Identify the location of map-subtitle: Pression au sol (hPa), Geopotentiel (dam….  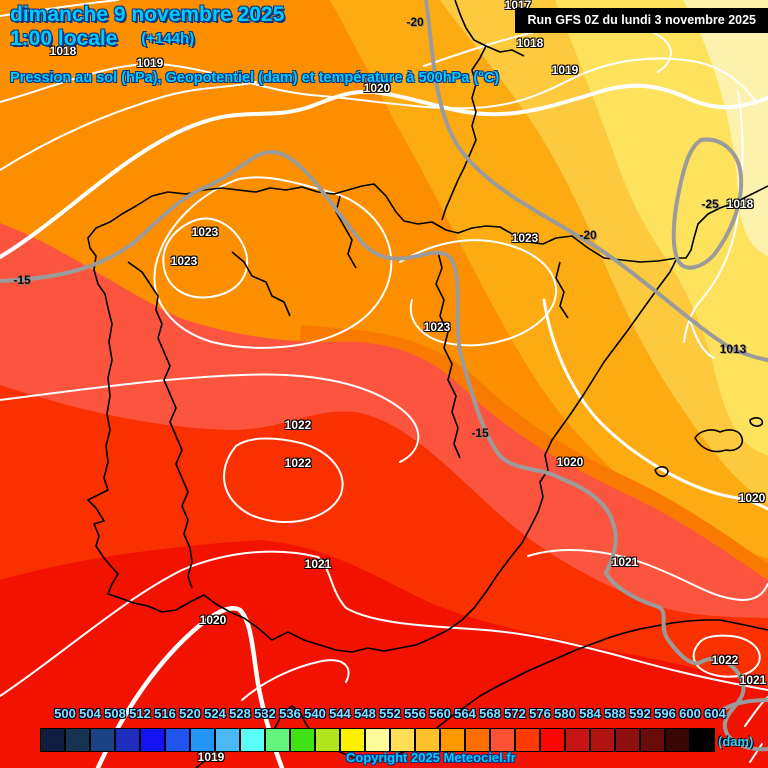
(255, 78).